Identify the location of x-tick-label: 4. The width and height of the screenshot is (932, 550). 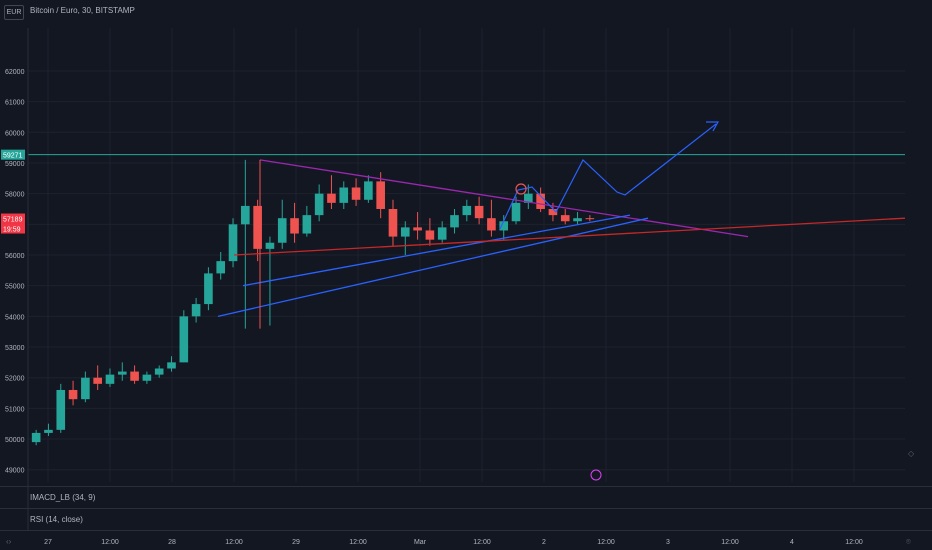
(792, 542).